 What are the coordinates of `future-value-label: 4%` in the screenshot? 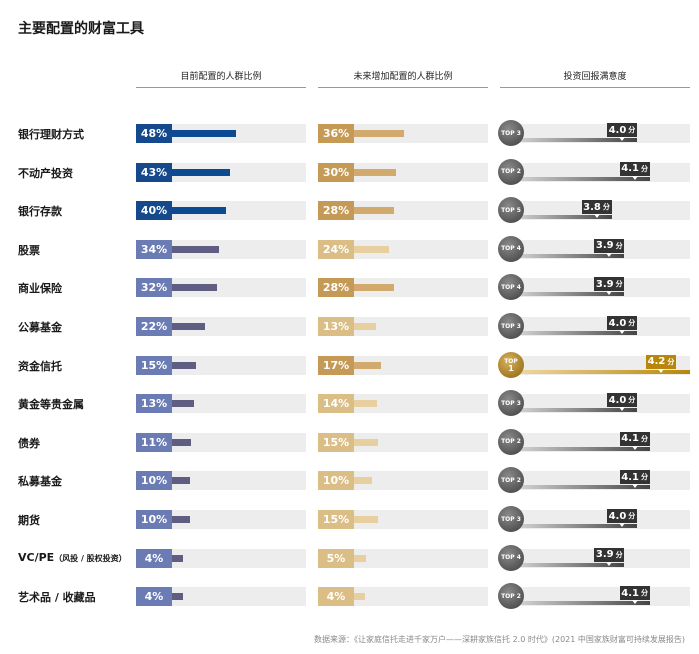 It's located at (336, 597).